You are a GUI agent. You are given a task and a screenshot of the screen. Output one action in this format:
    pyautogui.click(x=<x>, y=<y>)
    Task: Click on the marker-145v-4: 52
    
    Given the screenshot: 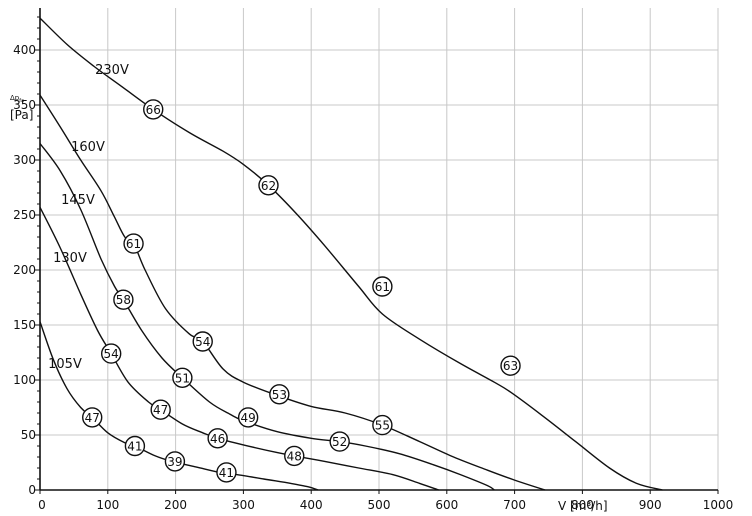 What is the action you would take?
    pyautogui.click(x=339, y=441)
    